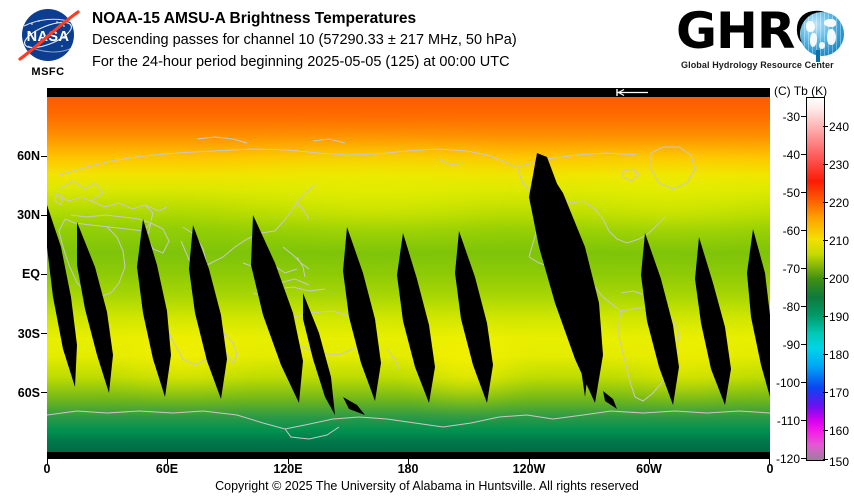  I want to click on cbar-k-label-6: 180, so click(839, 355).